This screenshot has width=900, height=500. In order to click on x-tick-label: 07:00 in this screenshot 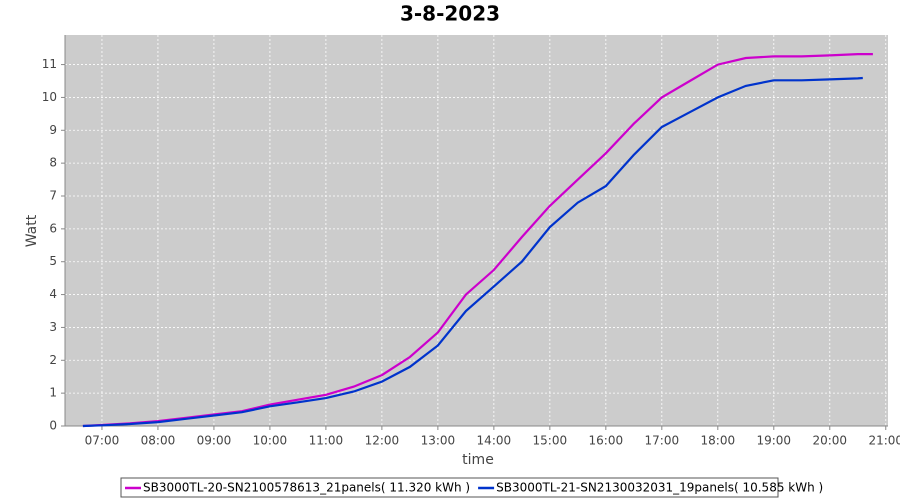, I will do `click(102, 441)`.